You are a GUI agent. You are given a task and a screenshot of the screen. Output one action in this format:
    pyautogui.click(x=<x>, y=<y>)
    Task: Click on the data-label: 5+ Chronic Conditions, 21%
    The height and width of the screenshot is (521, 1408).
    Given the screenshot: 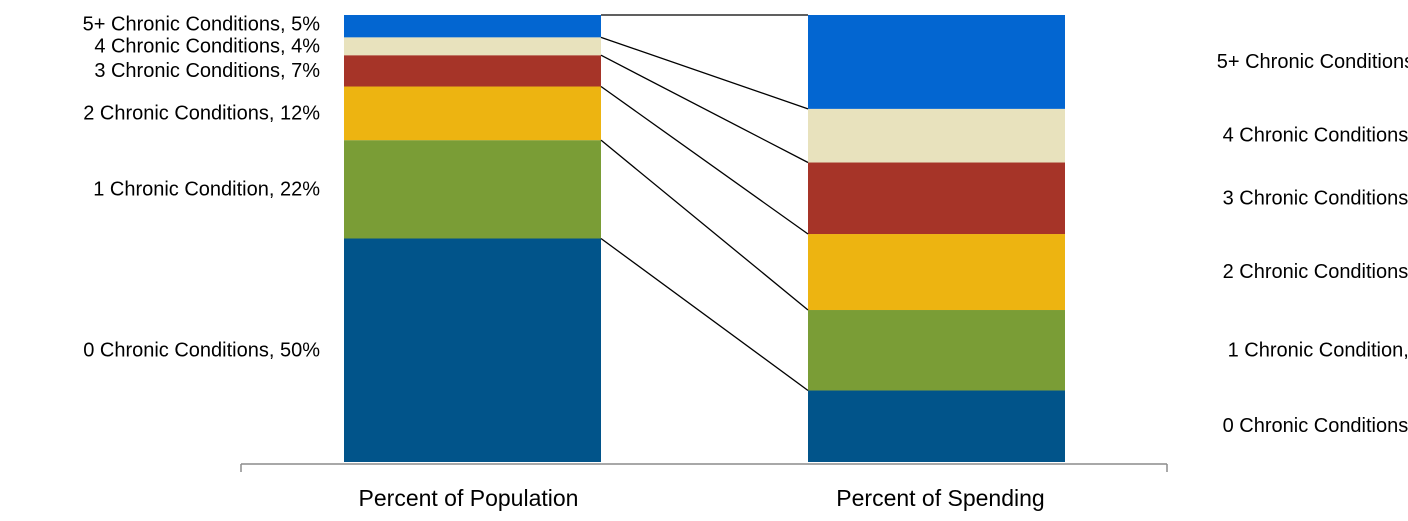 What is the action you would take?
    pyautogui.click(x=1312, y=62)
    